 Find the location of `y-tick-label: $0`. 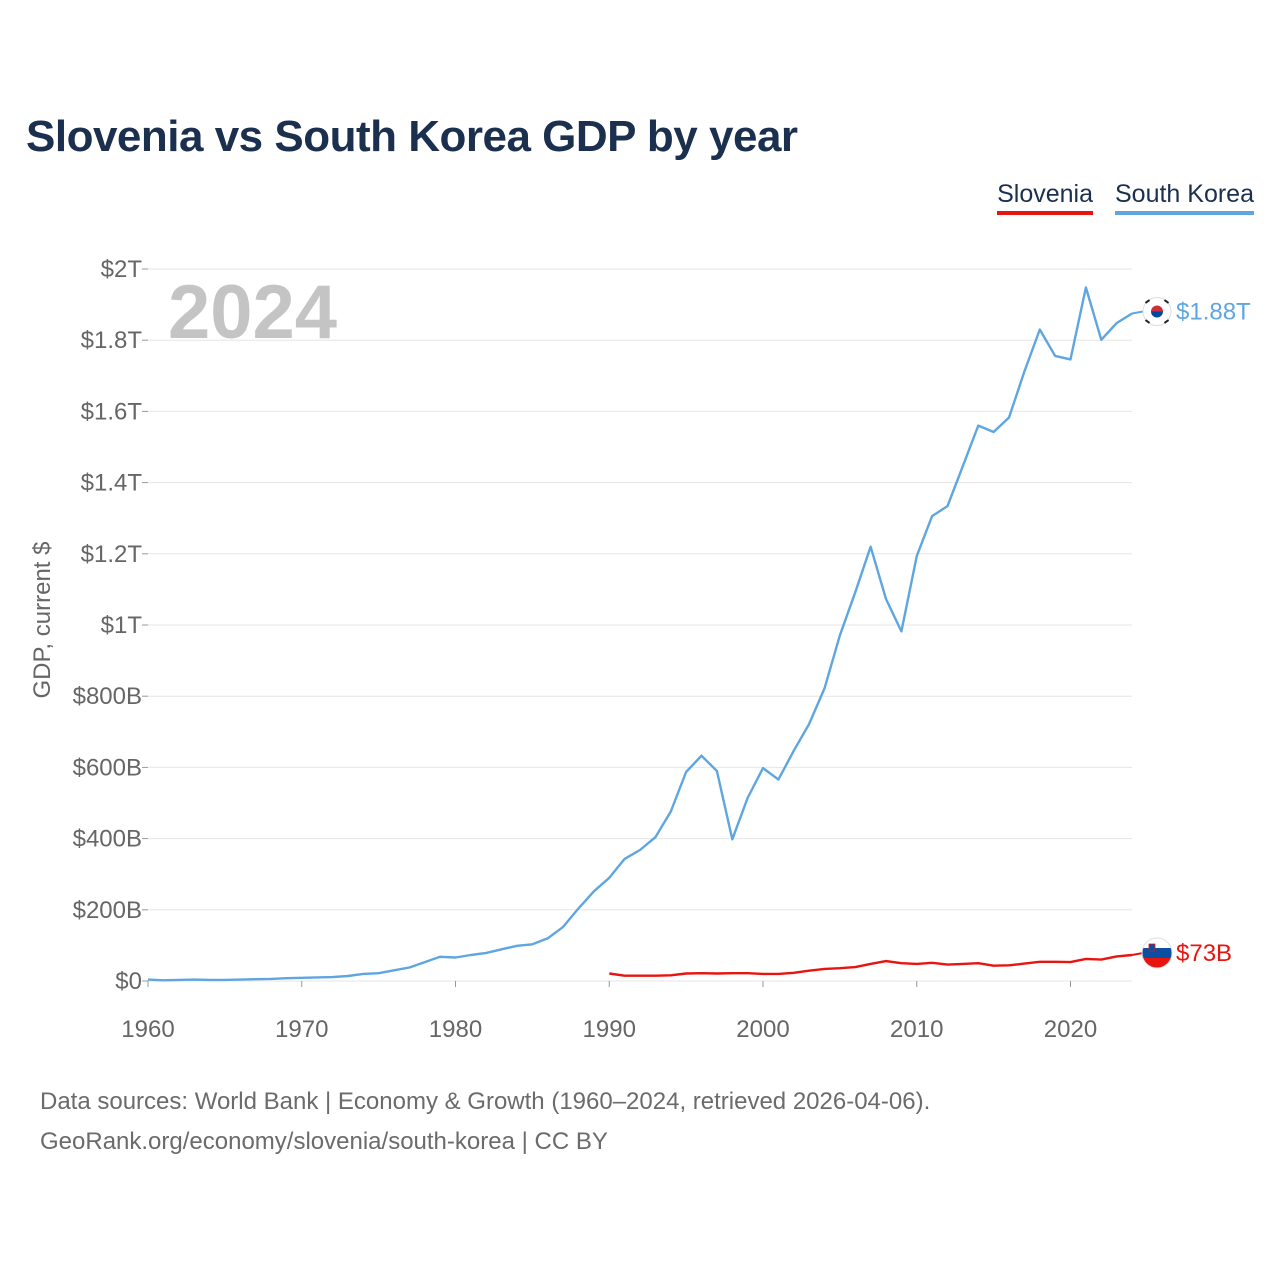

y-tick-label: $0 is located at coordinates (128, 981).